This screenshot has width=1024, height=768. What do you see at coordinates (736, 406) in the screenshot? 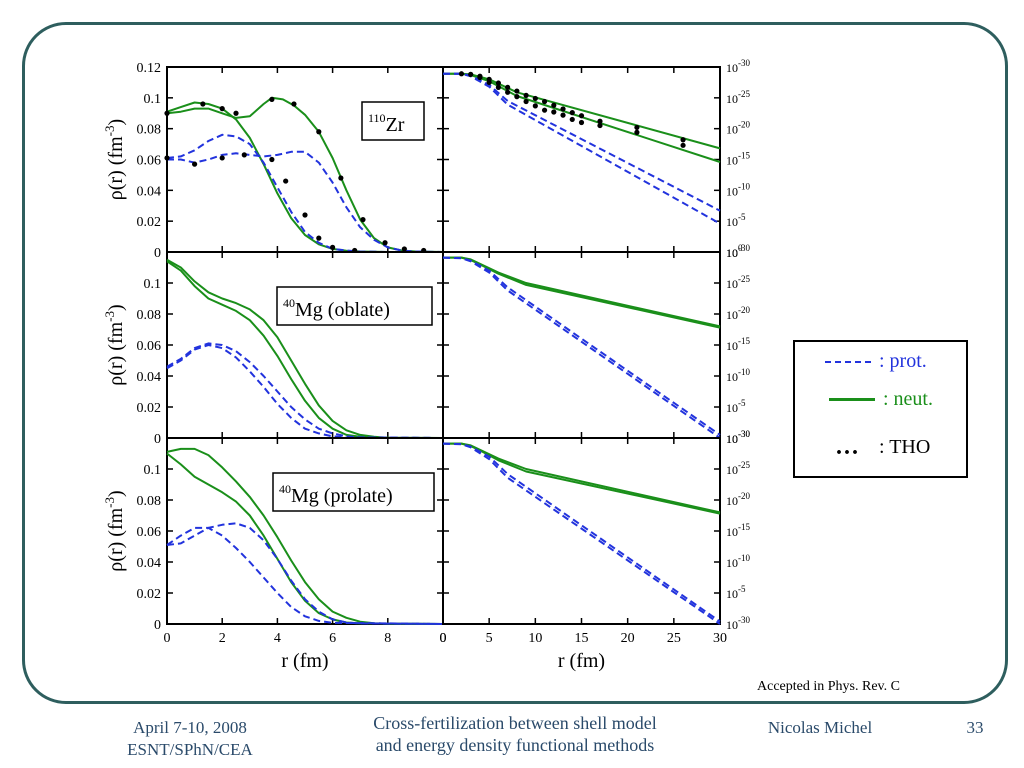
I see `y-tick-label: 10⁻⁵` at bounding box center [736, 406].